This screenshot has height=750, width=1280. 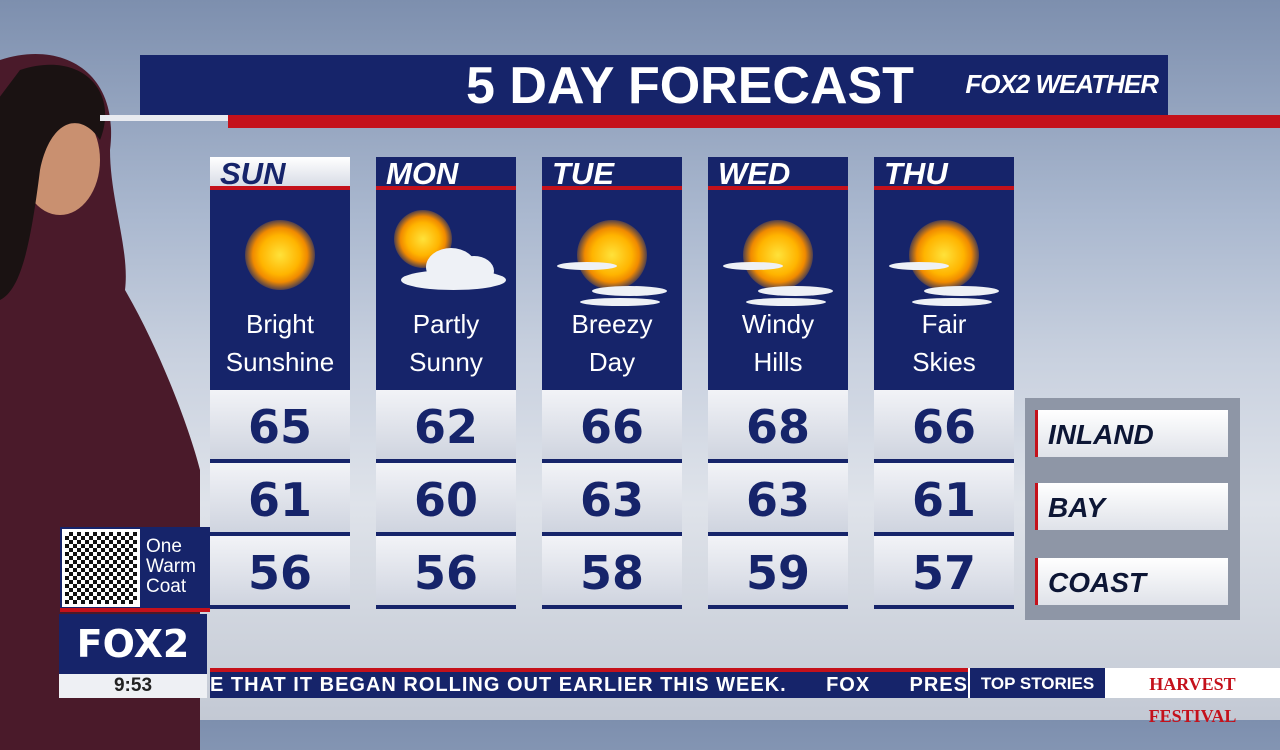 I want to click on temp-coast: 57, so click(x=944, y=572).